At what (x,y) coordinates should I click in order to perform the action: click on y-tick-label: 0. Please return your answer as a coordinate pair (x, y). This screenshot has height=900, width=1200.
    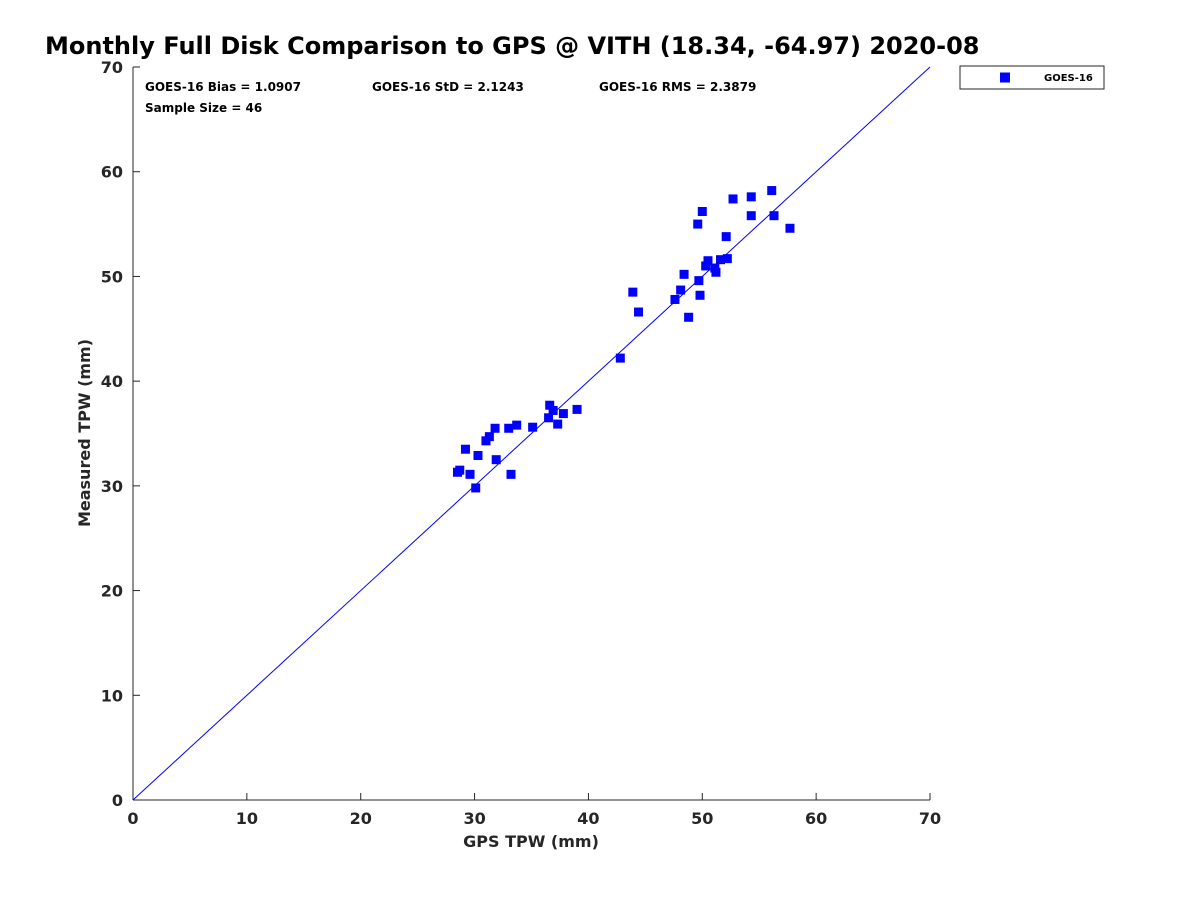
    Looking at the image, I should click on (117, 800).